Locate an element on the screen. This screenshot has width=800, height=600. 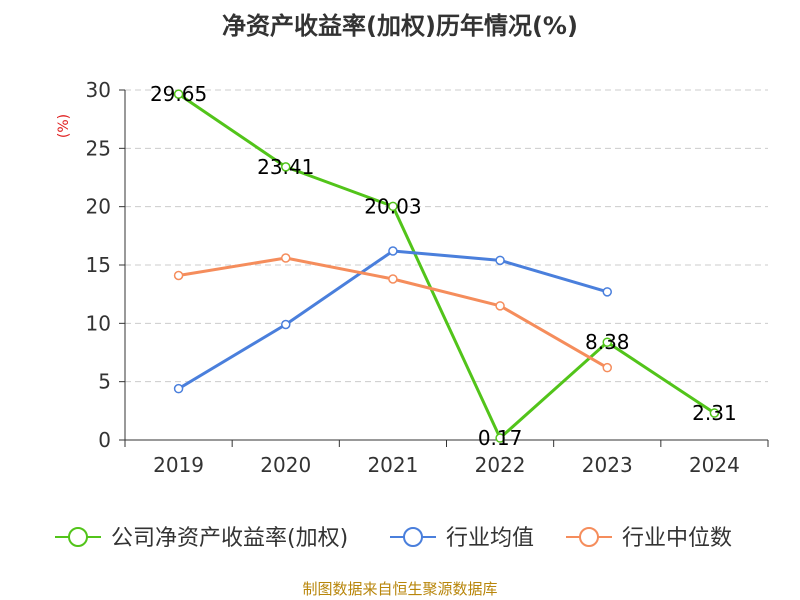
x-tick-label: 2019 is located at coordinates (178, 465).